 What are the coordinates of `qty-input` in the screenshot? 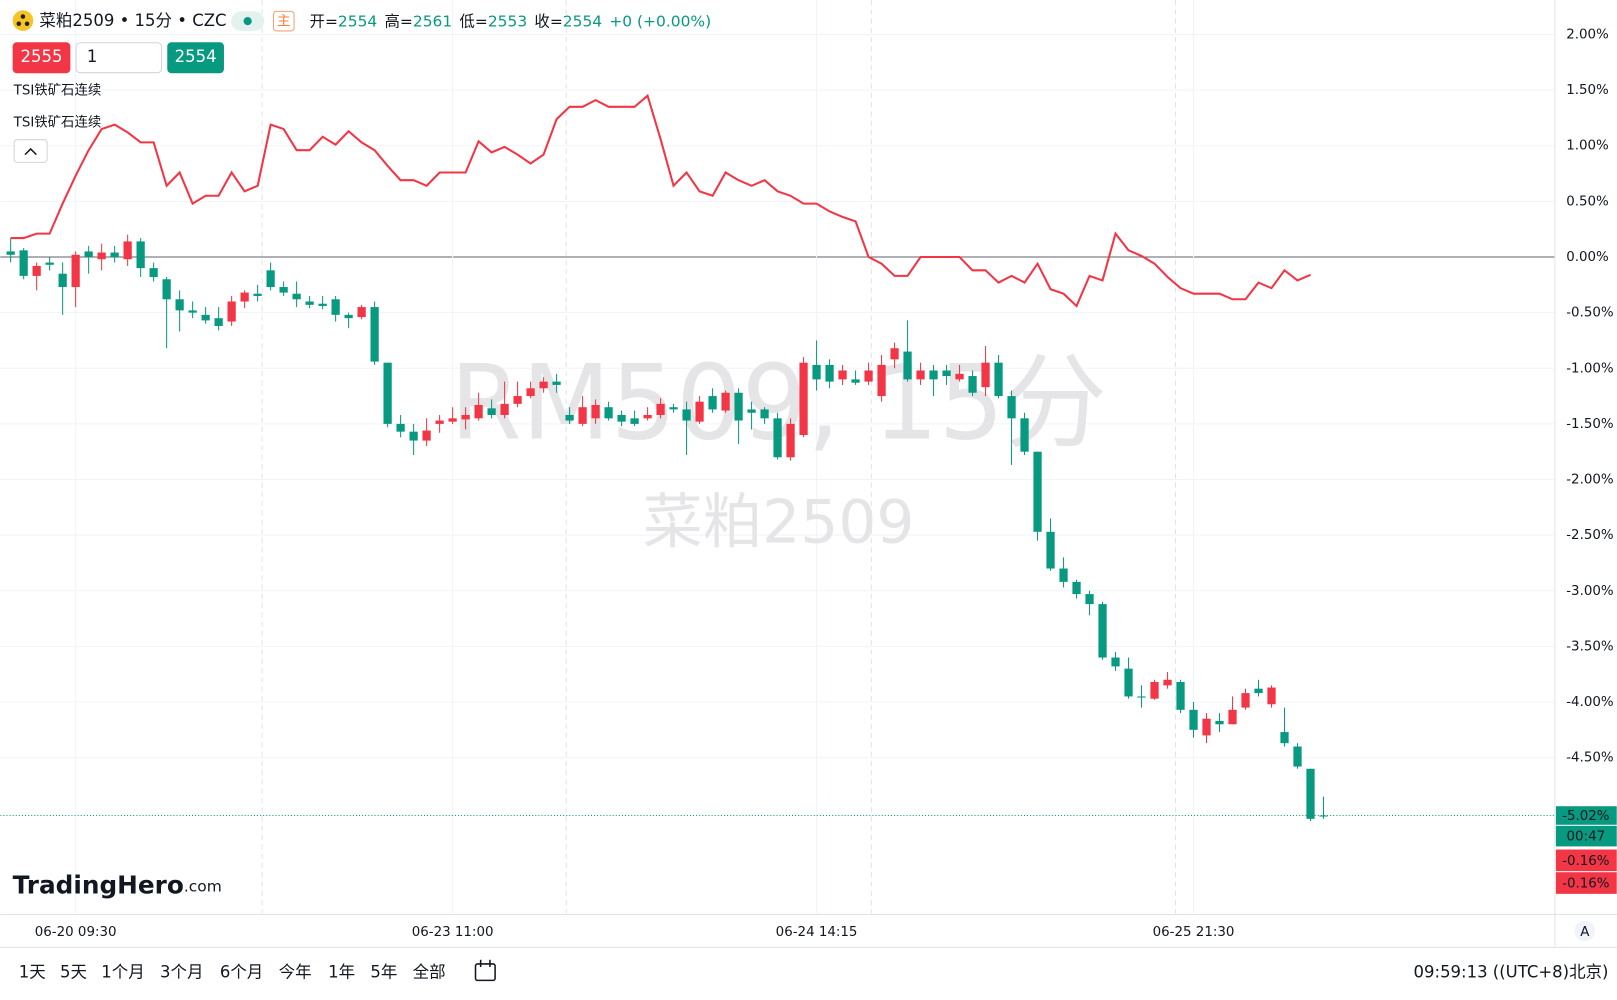 It's located at (119, 58).